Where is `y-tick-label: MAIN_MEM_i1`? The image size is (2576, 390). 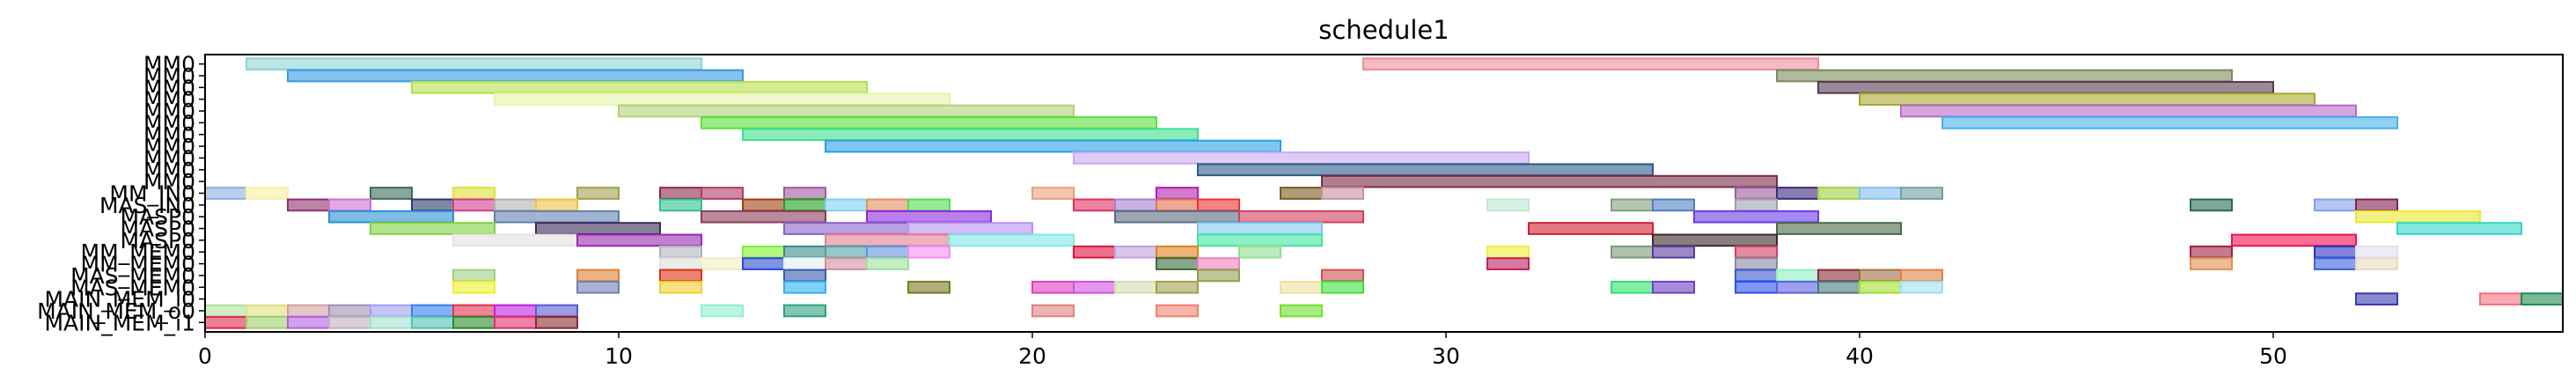 y-tick-label: MAIN_MEM_i1 is located at coordinates (119, 322).